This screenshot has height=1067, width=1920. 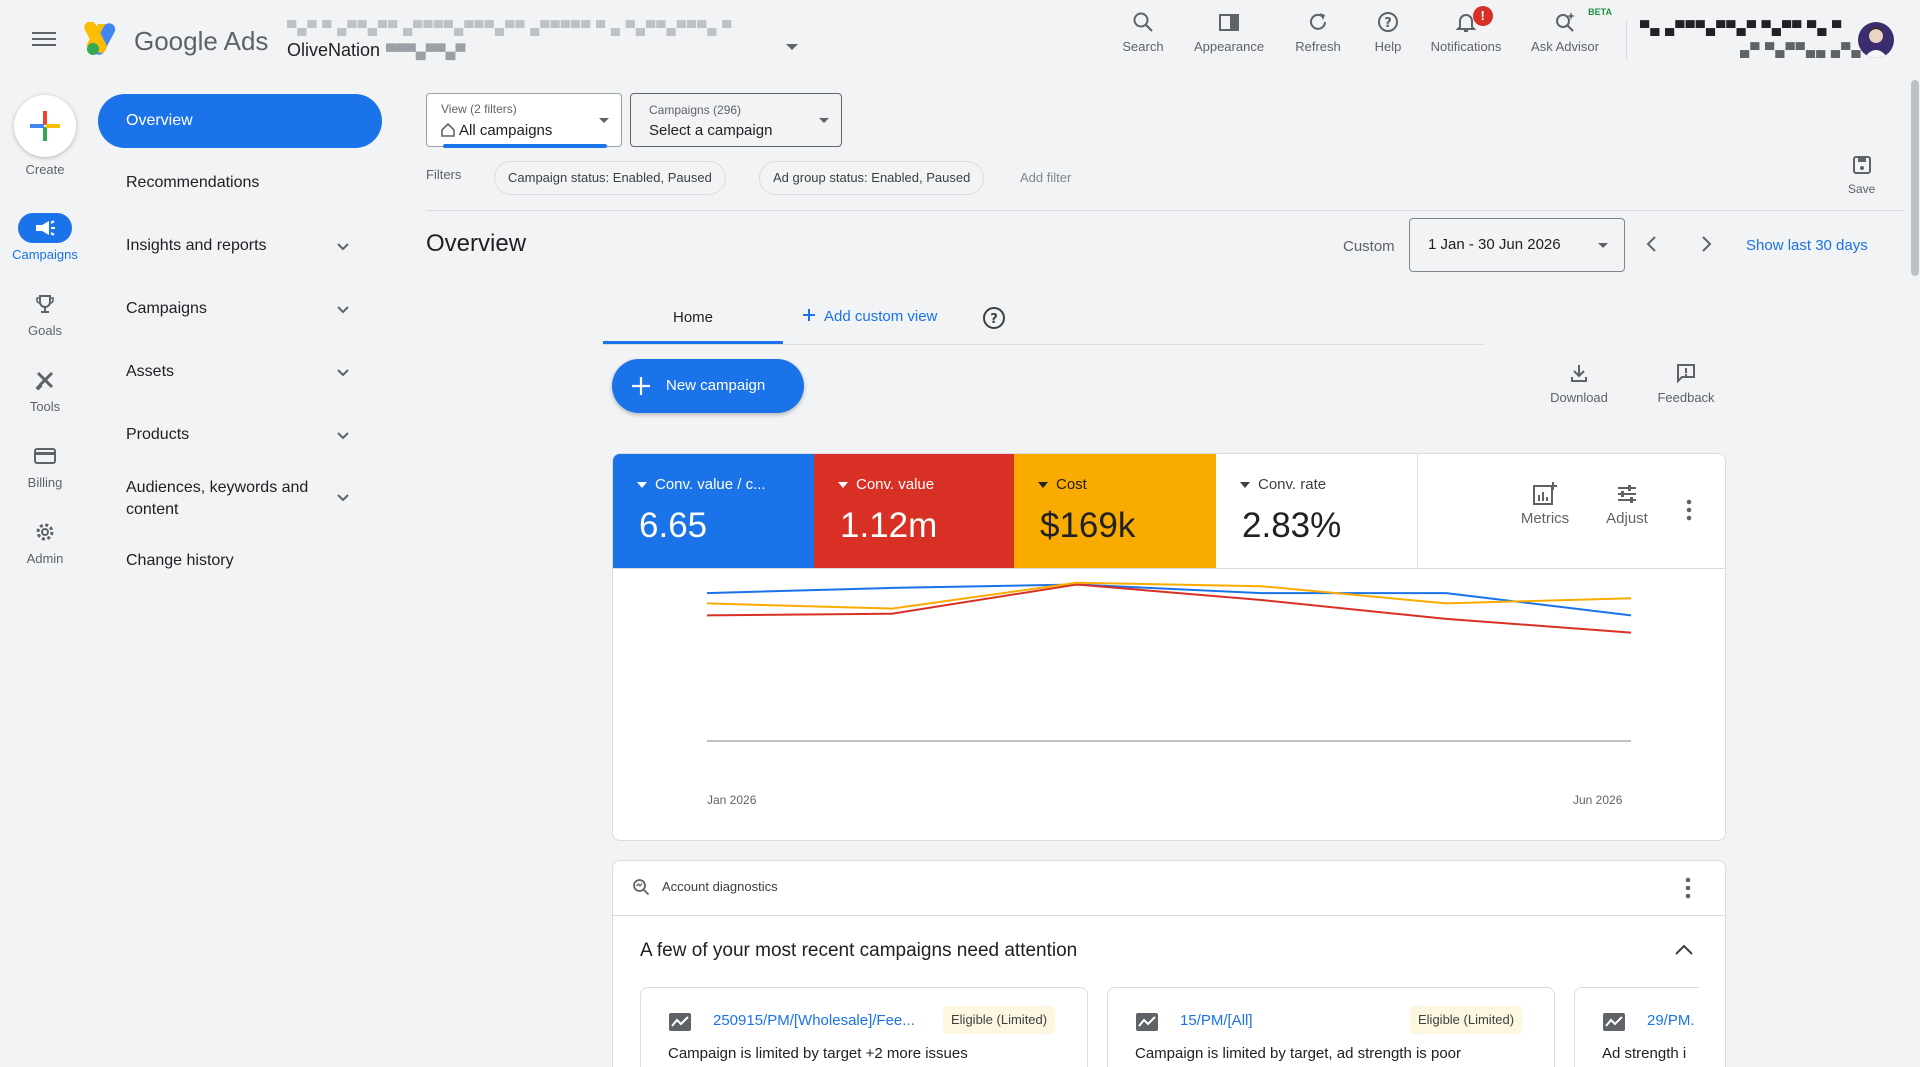 I want to click on view-selector: View (2 filters) All campaigns, so click(x=524, y=120).